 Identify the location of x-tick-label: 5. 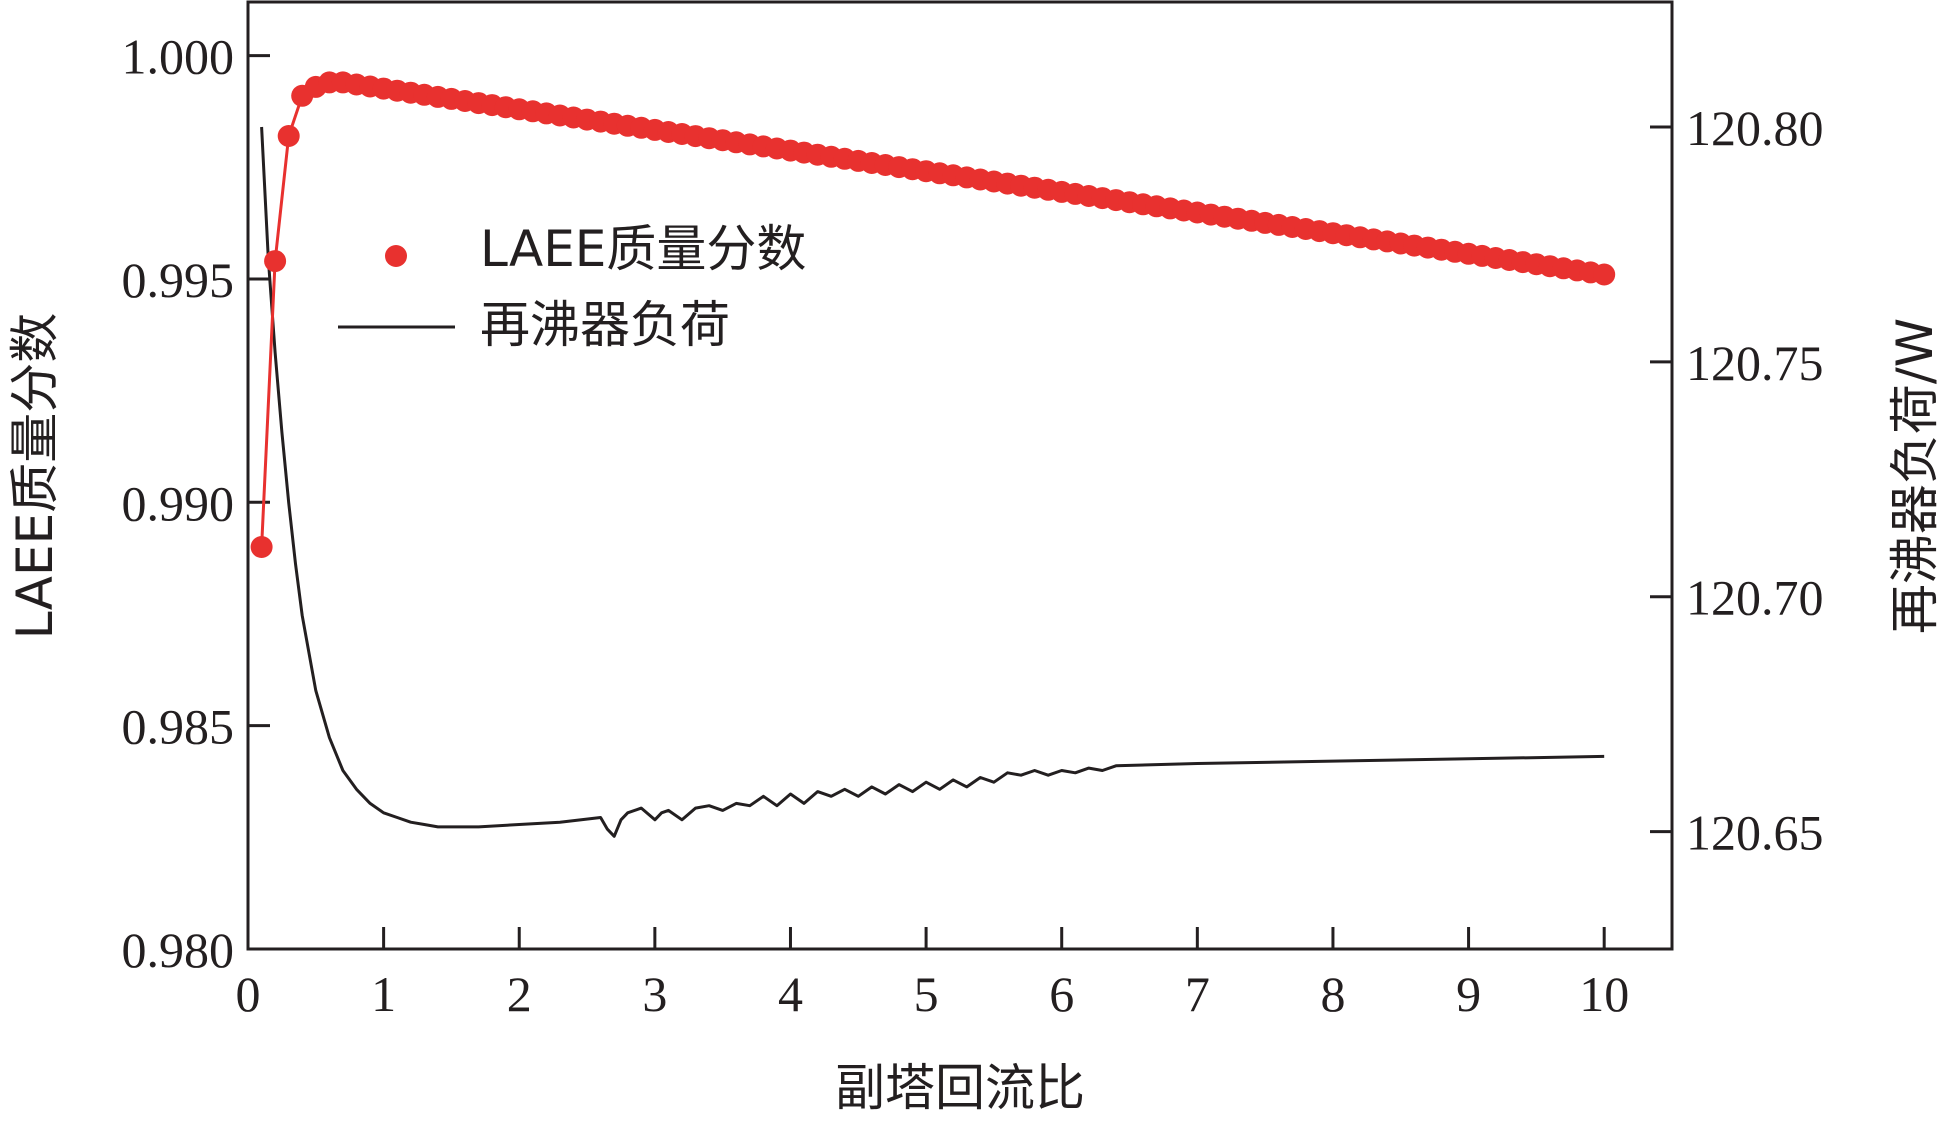
(926, 994).